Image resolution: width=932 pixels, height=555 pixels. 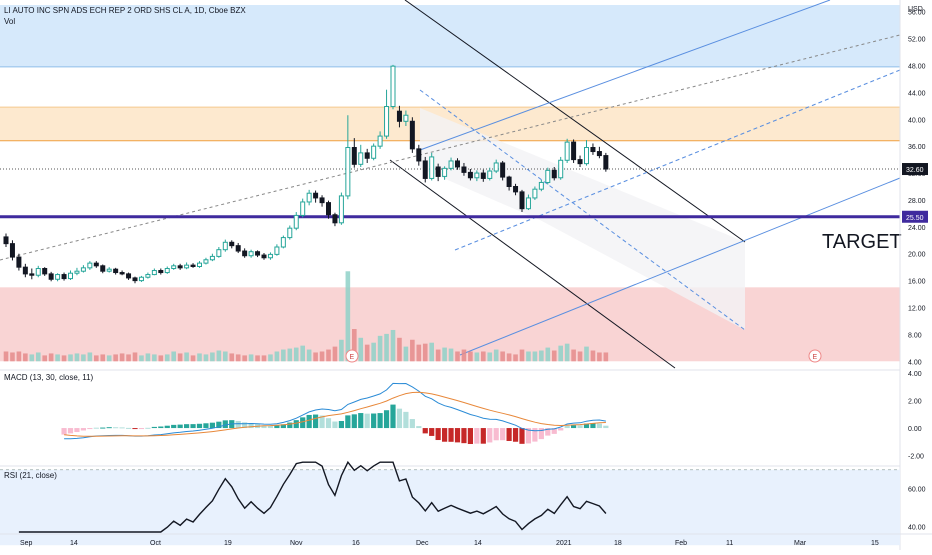 What do you see at coordinates (564, 543) in the screenshot?
I see `x-tick: 2021` at bounding box center [564, 543].